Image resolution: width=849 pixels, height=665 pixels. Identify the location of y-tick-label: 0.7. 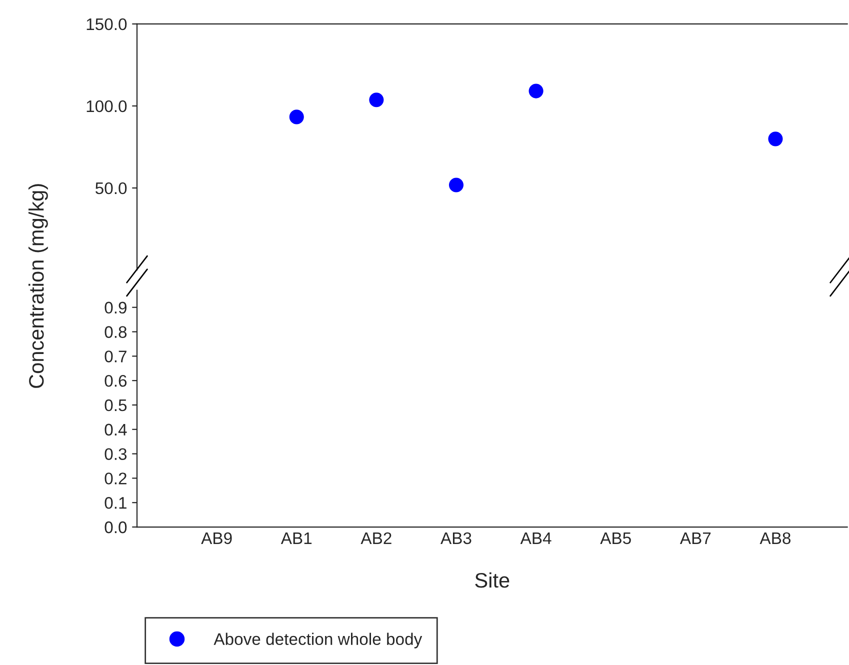
(115, 356).